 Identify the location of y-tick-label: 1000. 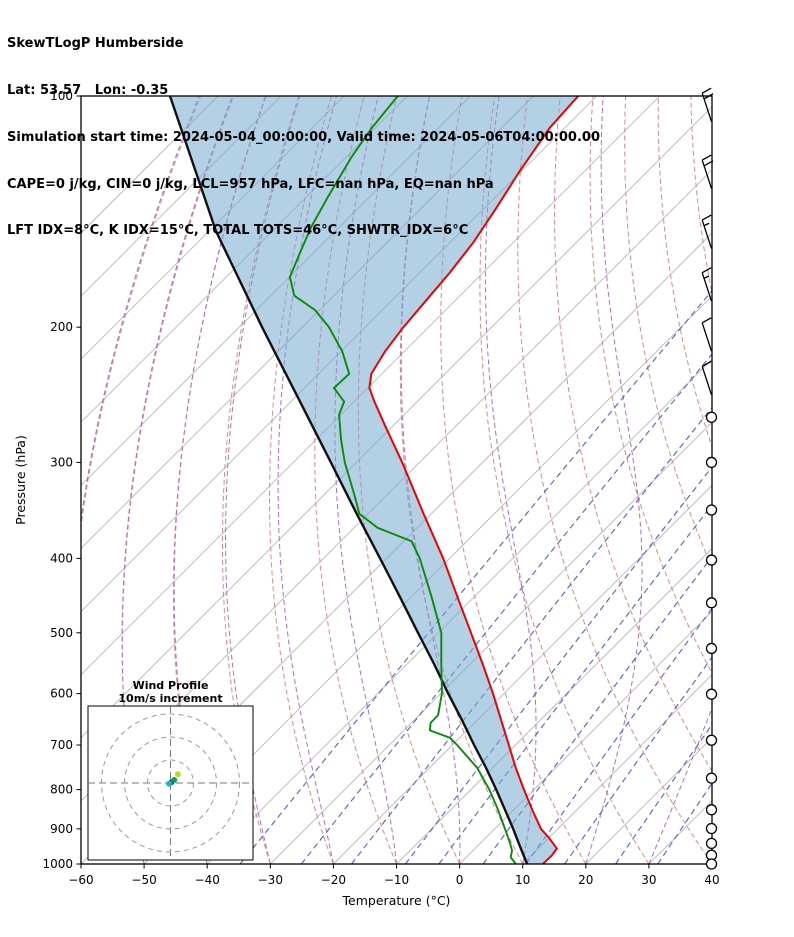
(57, 864).